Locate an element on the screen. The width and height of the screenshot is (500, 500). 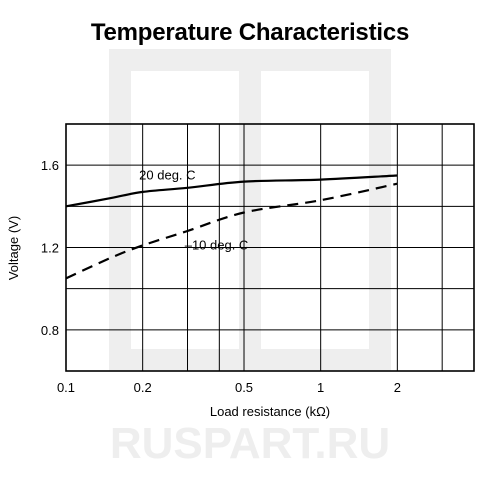
y-tick-label: 1.6 is located at coordinates (50, 165).